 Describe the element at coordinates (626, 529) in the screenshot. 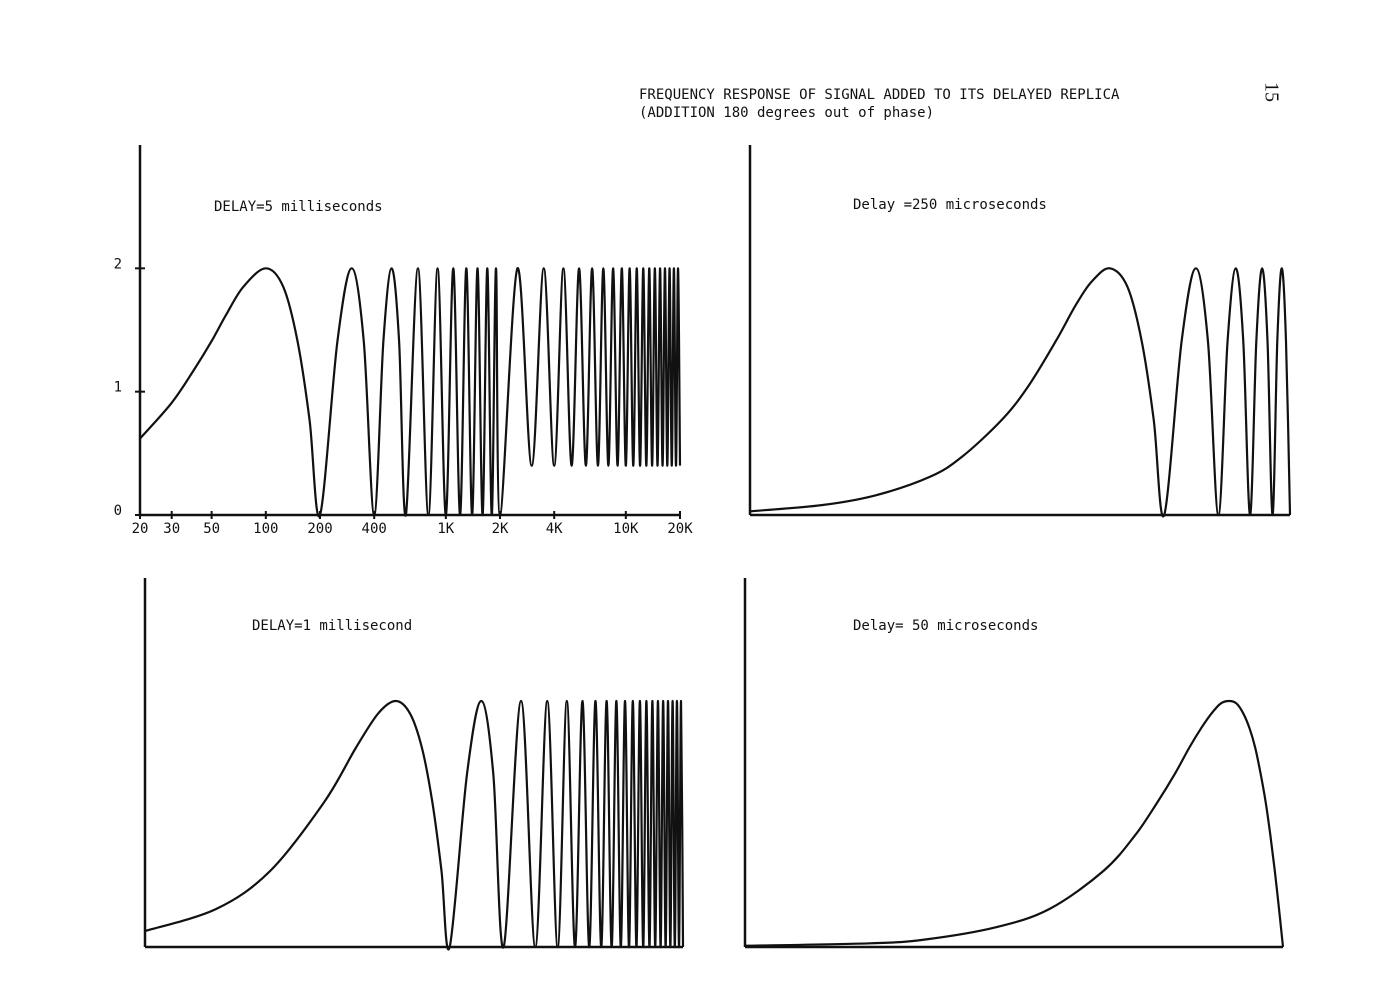

I see `x-tick-label: 10K` at that location.